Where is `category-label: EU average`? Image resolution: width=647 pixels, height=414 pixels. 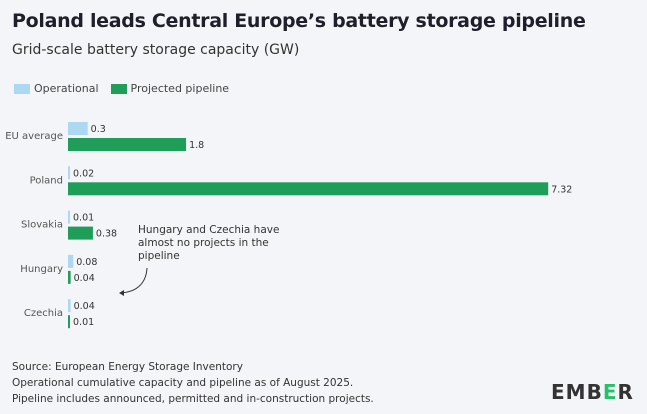 category-label: EU average is located at coordinates (34, 136).